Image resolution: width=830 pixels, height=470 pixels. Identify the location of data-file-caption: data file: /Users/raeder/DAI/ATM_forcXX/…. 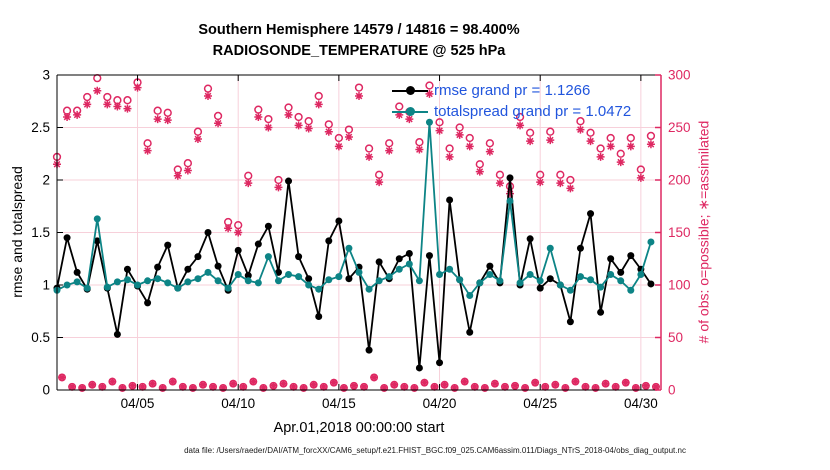
(435, 450).